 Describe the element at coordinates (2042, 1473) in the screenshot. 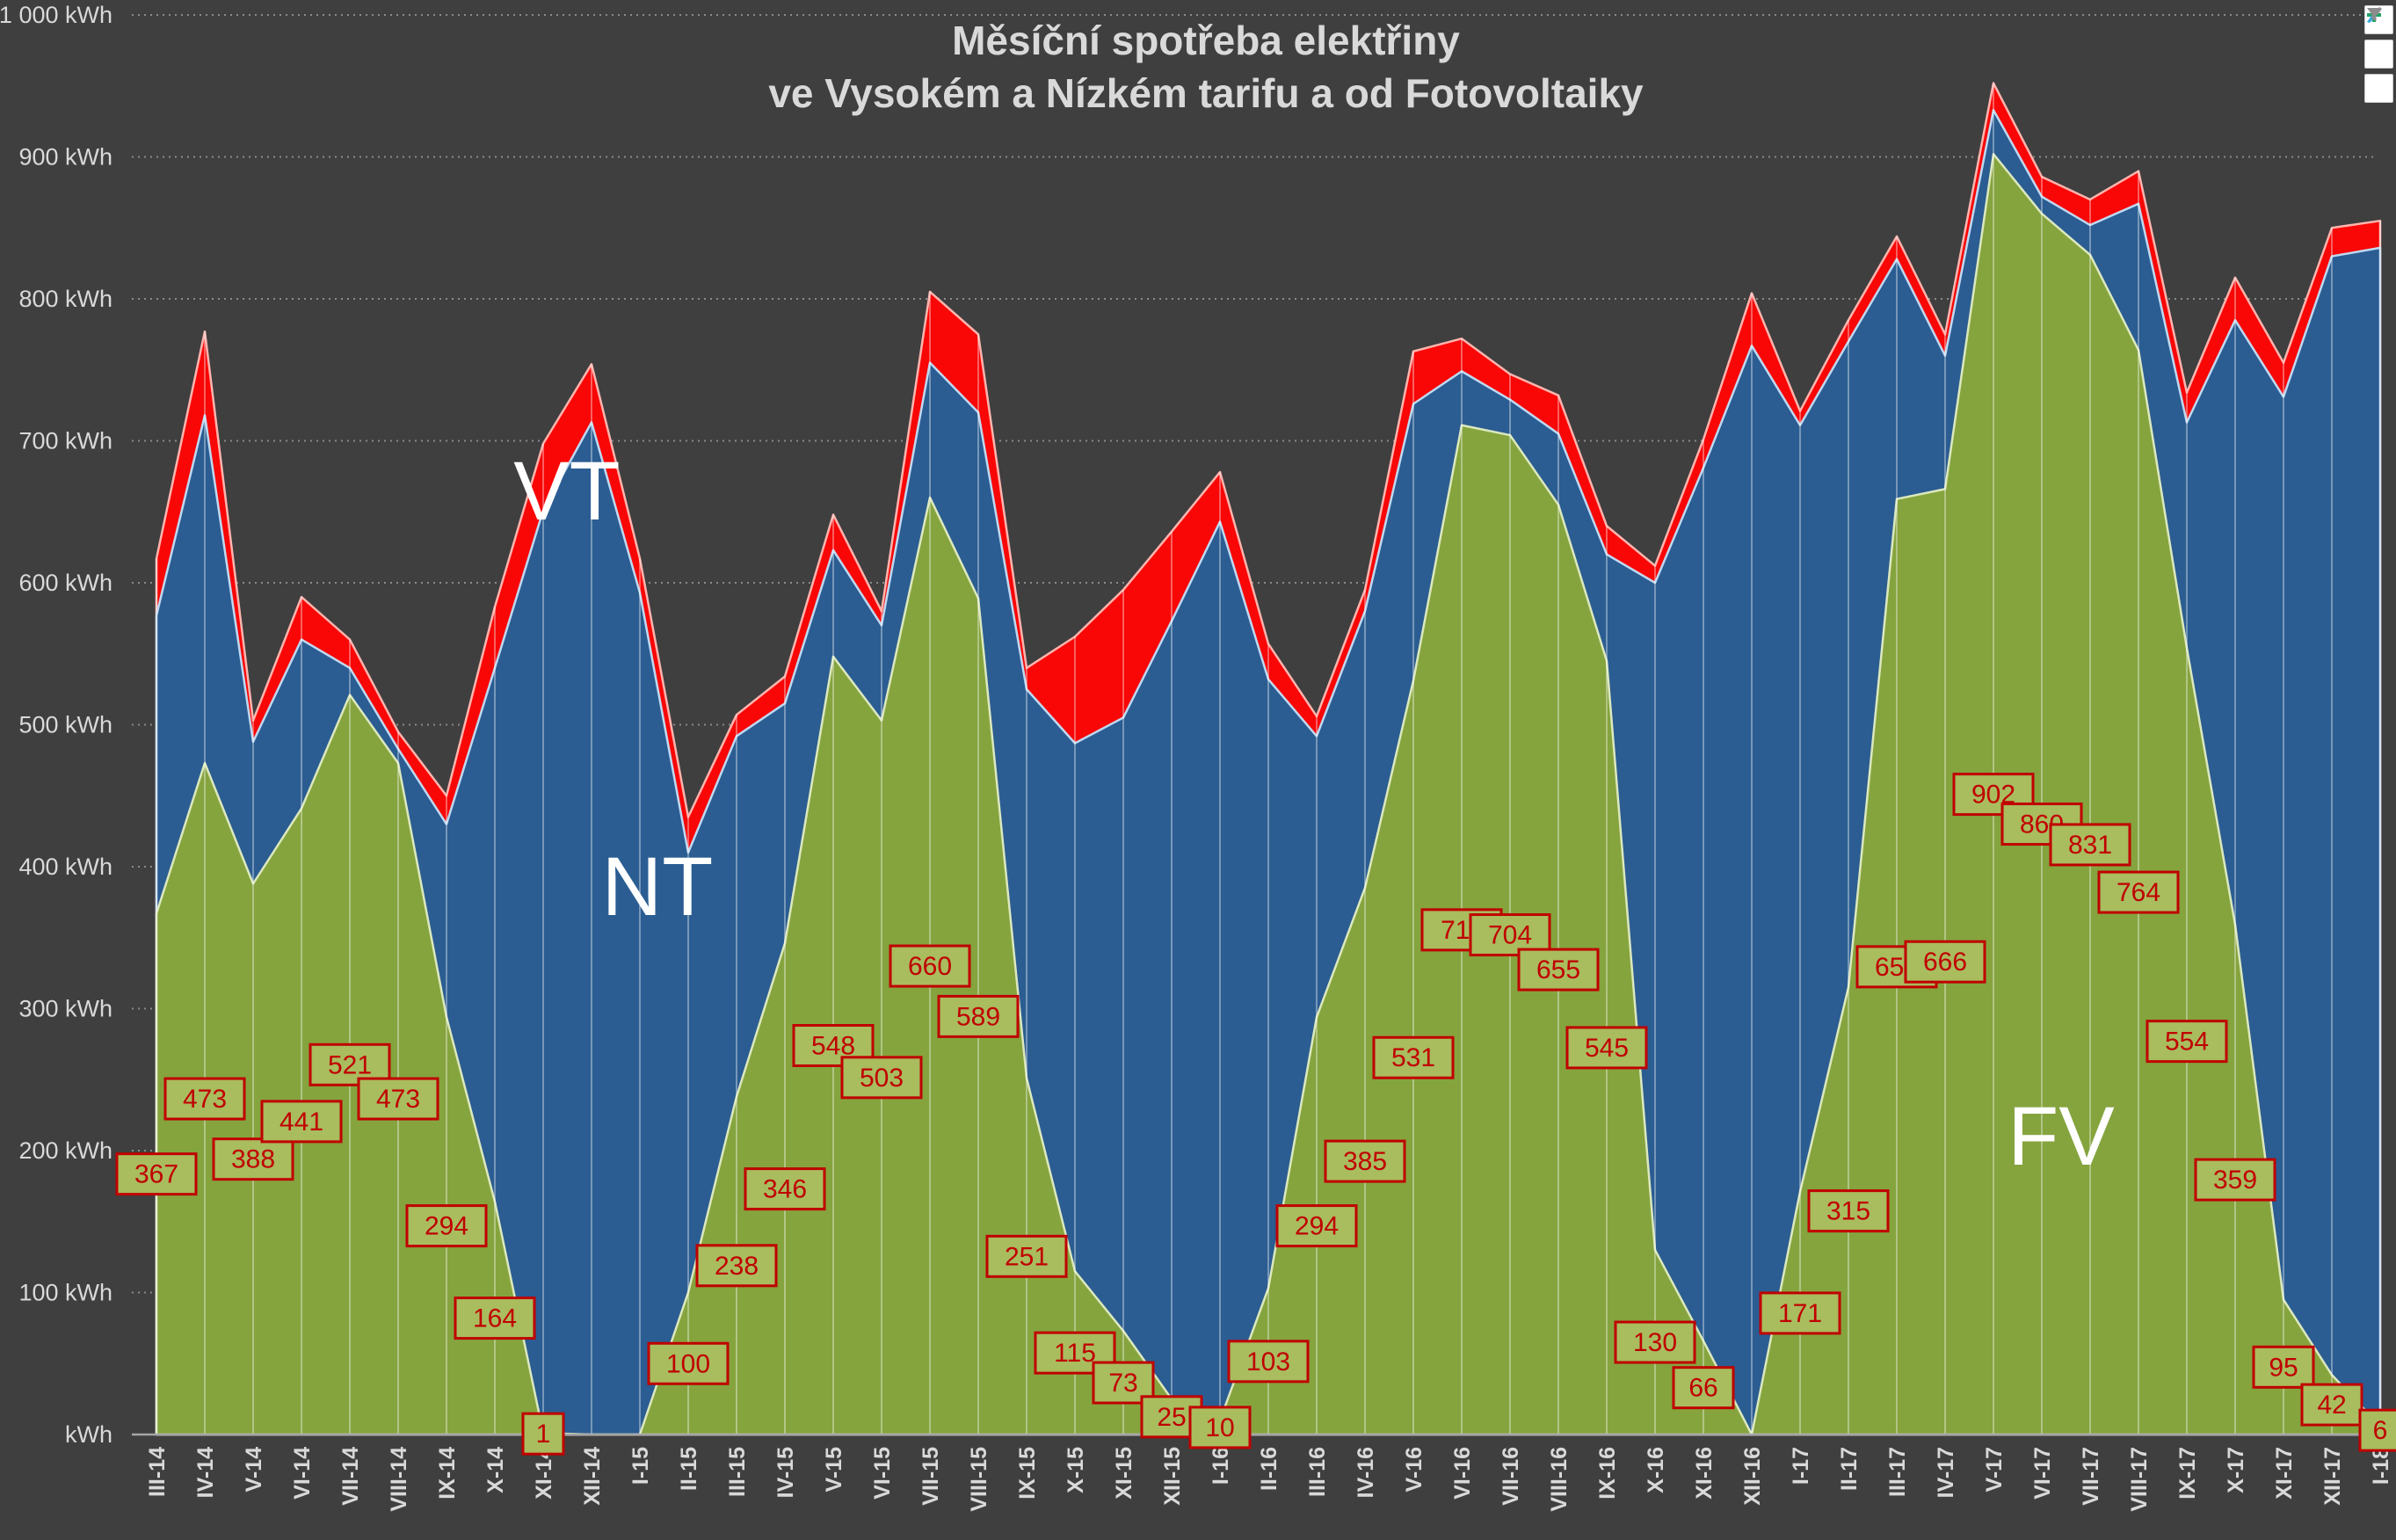

I see `x-axis-label: VI-17` at that location.